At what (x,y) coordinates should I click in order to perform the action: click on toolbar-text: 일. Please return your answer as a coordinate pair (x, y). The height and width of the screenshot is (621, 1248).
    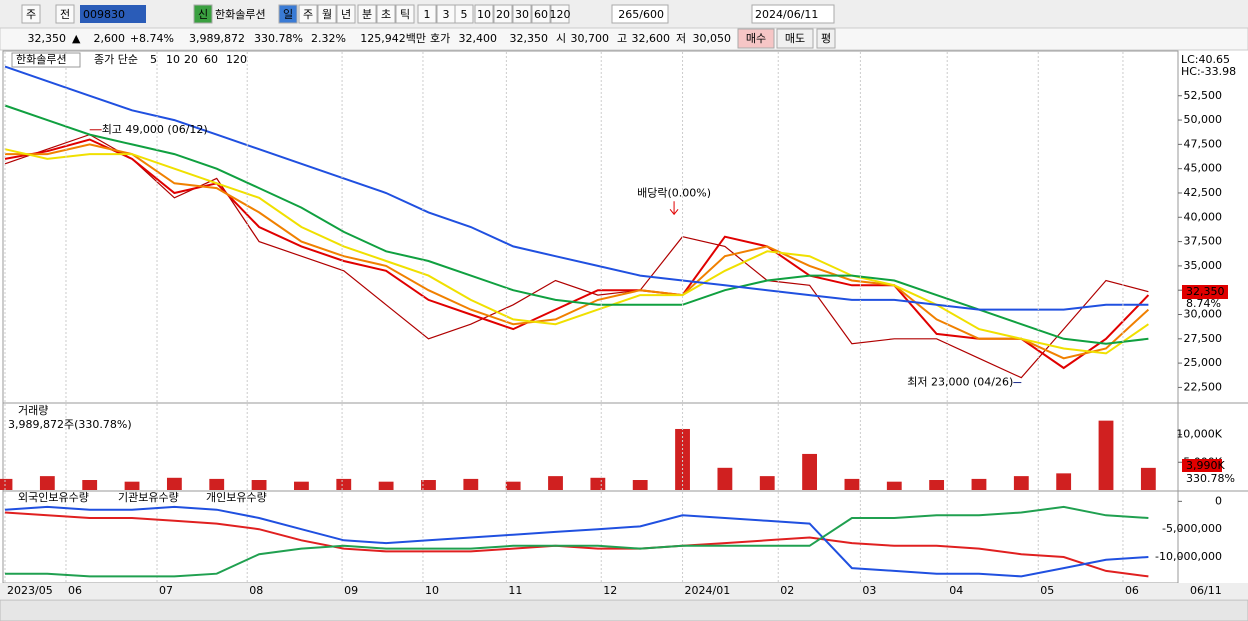
    Looking at the image, I should click on (288, 14).